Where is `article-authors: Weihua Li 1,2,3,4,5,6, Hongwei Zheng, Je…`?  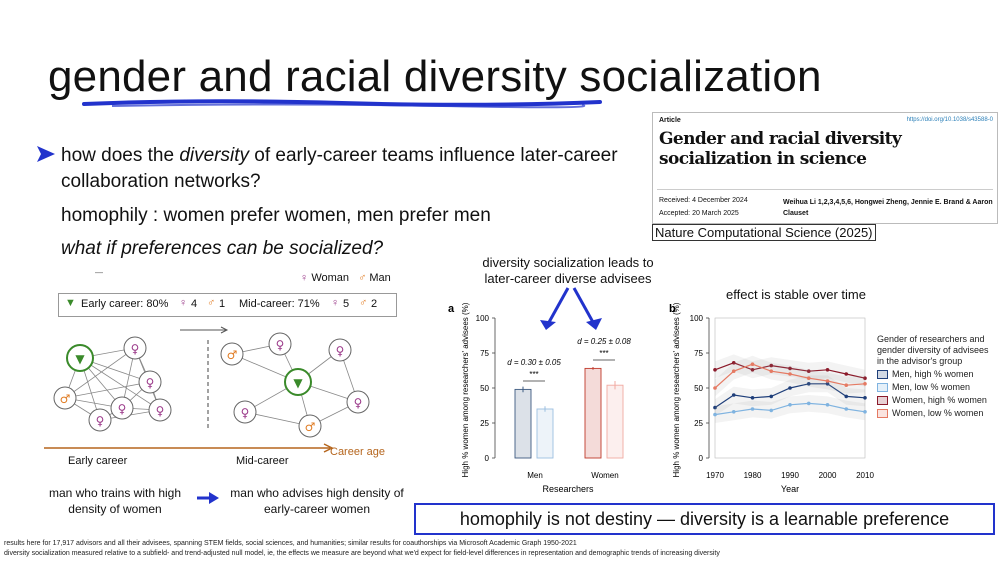 article-authors: Weihua Li 1,2,3,4,5,6, Hongwei Zheng, Je… is located at coordinates (888, 208).